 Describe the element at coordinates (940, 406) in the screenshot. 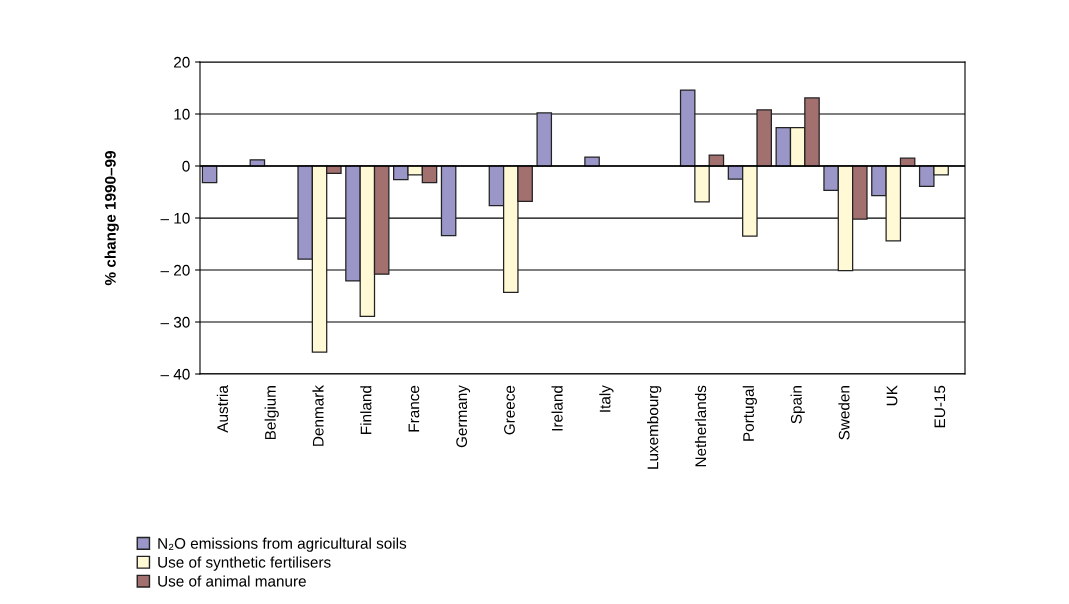

I see `x-tick-label: EU-15` at that location.